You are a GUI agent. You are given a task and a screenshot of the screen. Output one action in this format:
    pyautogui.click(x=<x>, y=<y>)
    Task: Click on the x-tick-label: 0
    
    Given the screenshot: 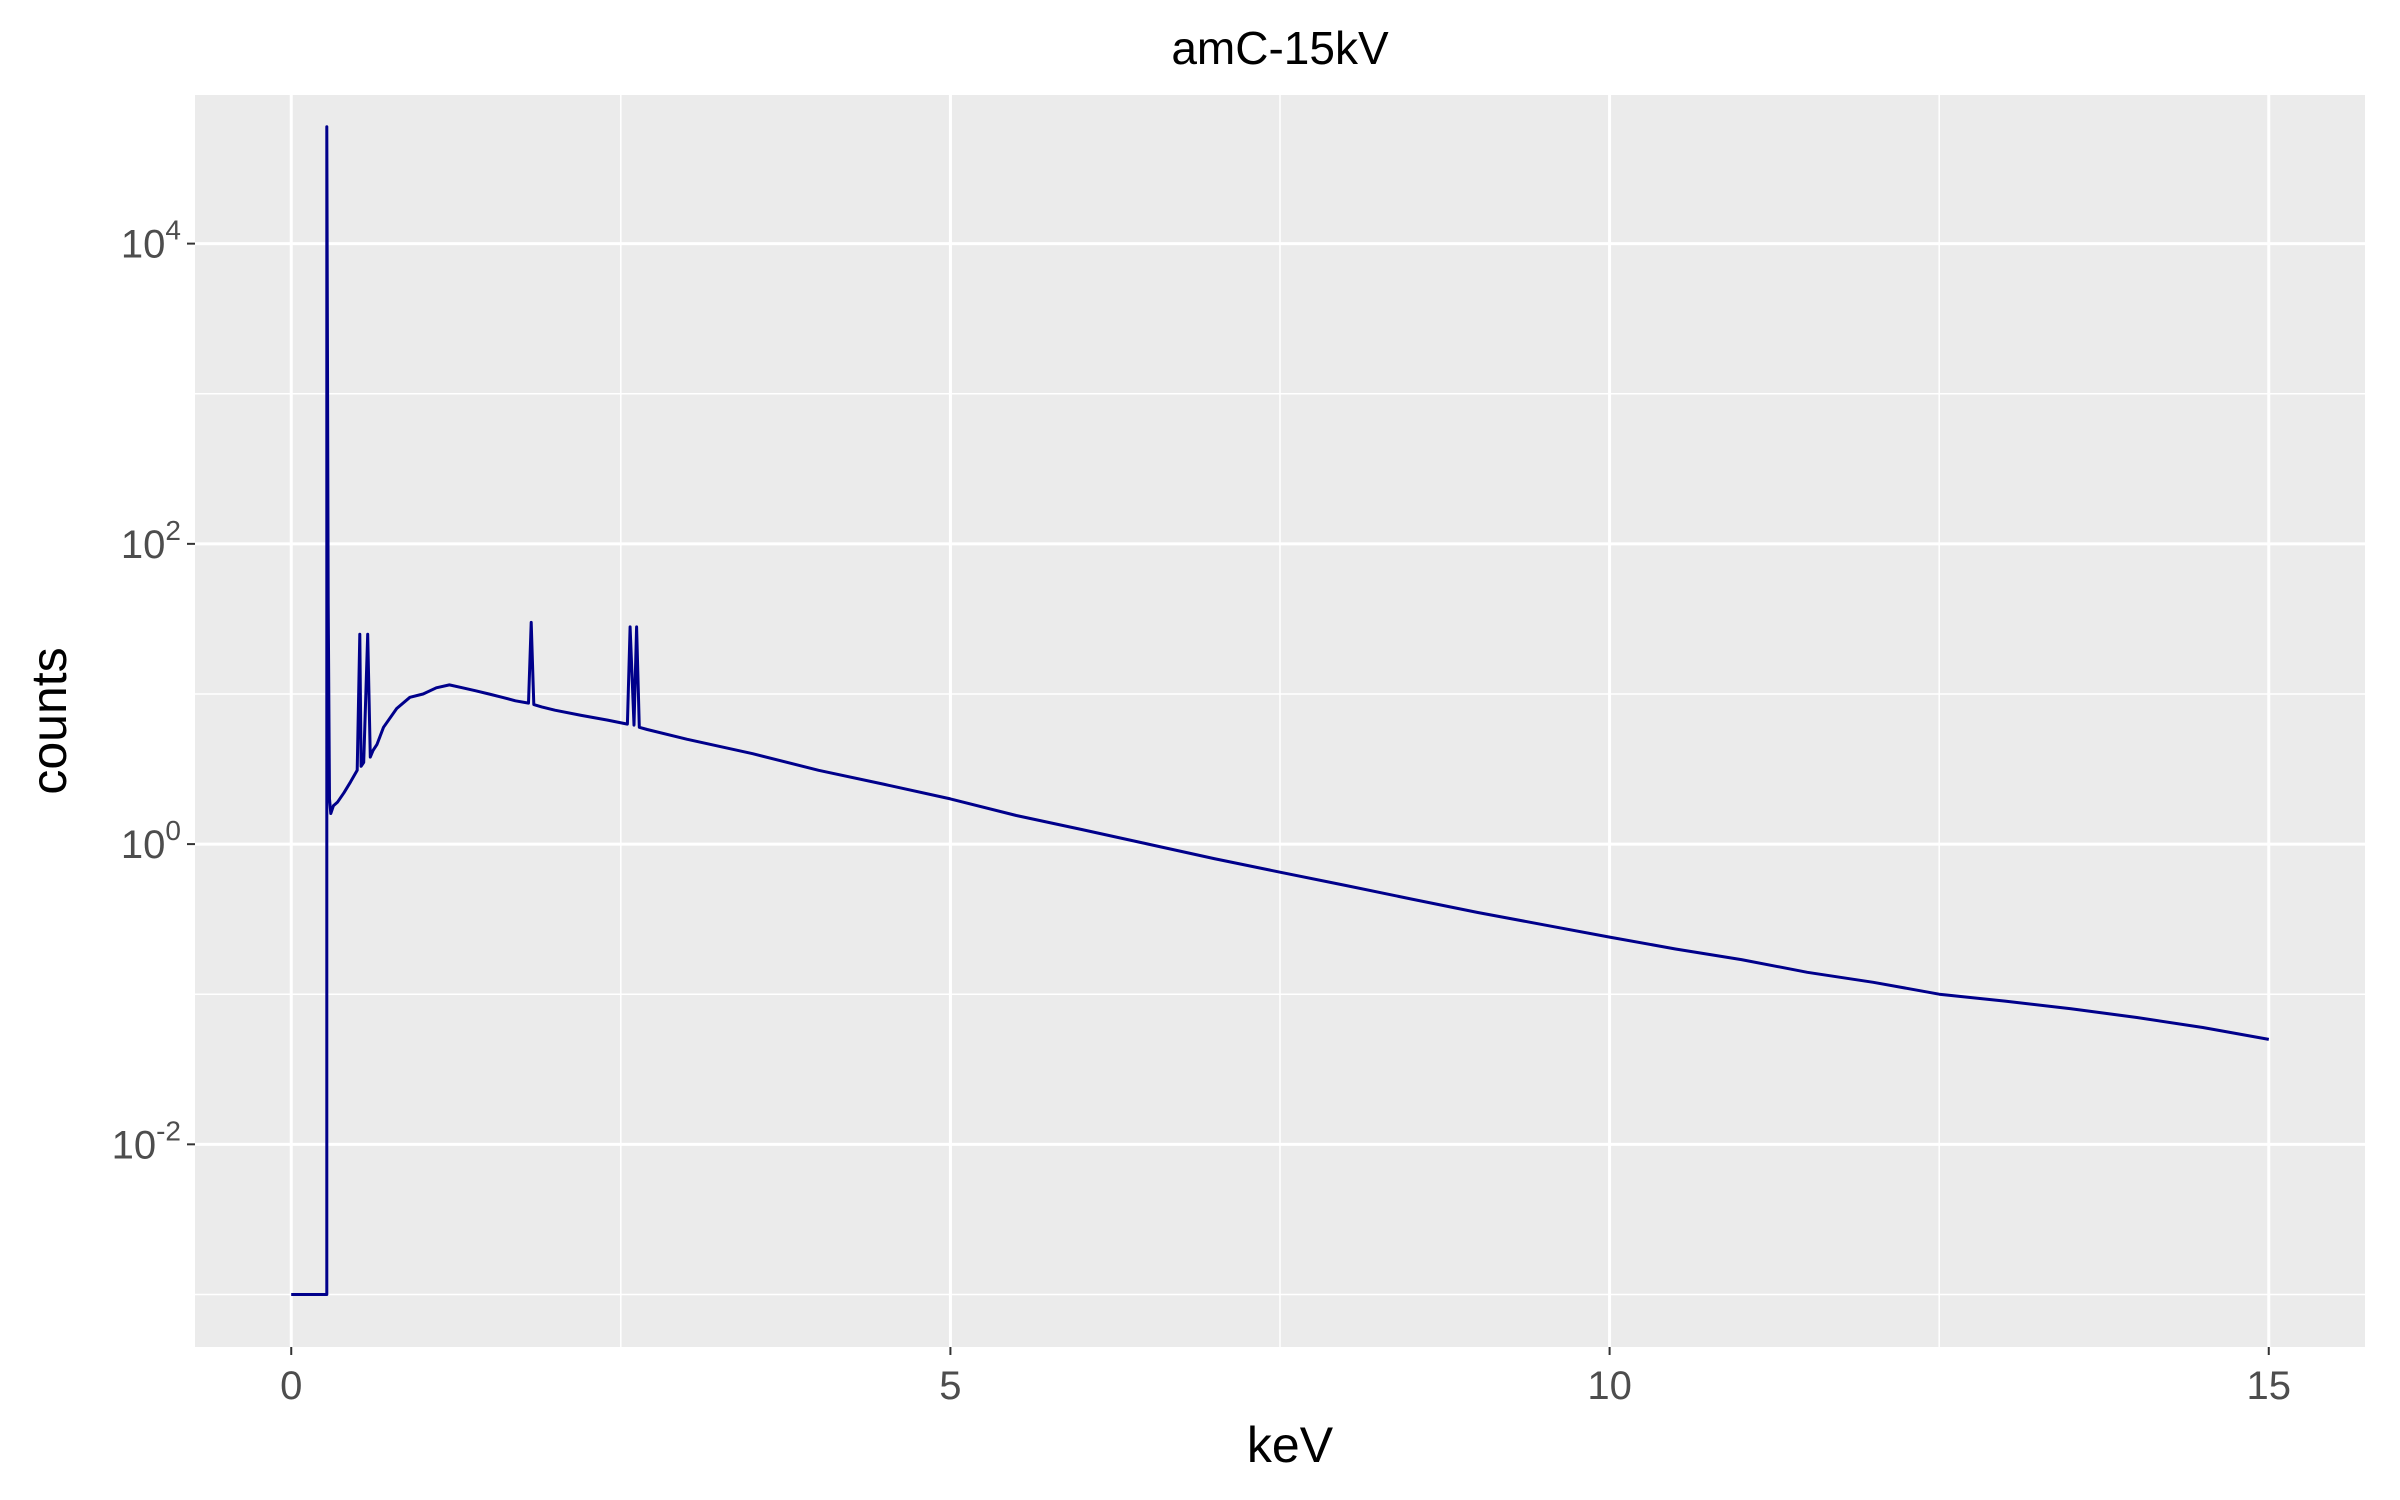 What is the action you would take?
    pyautogui.click(x=291, y=1386)
    